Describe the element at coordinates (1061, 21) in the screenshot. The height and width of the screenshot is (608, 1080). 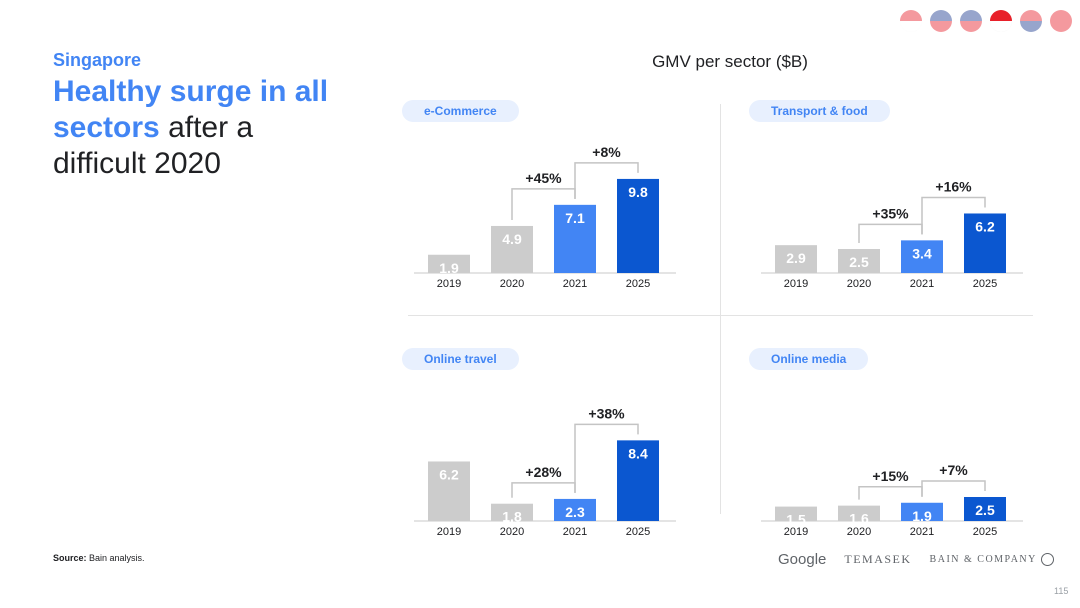
I see `vietnam-flag-icon` at that location.